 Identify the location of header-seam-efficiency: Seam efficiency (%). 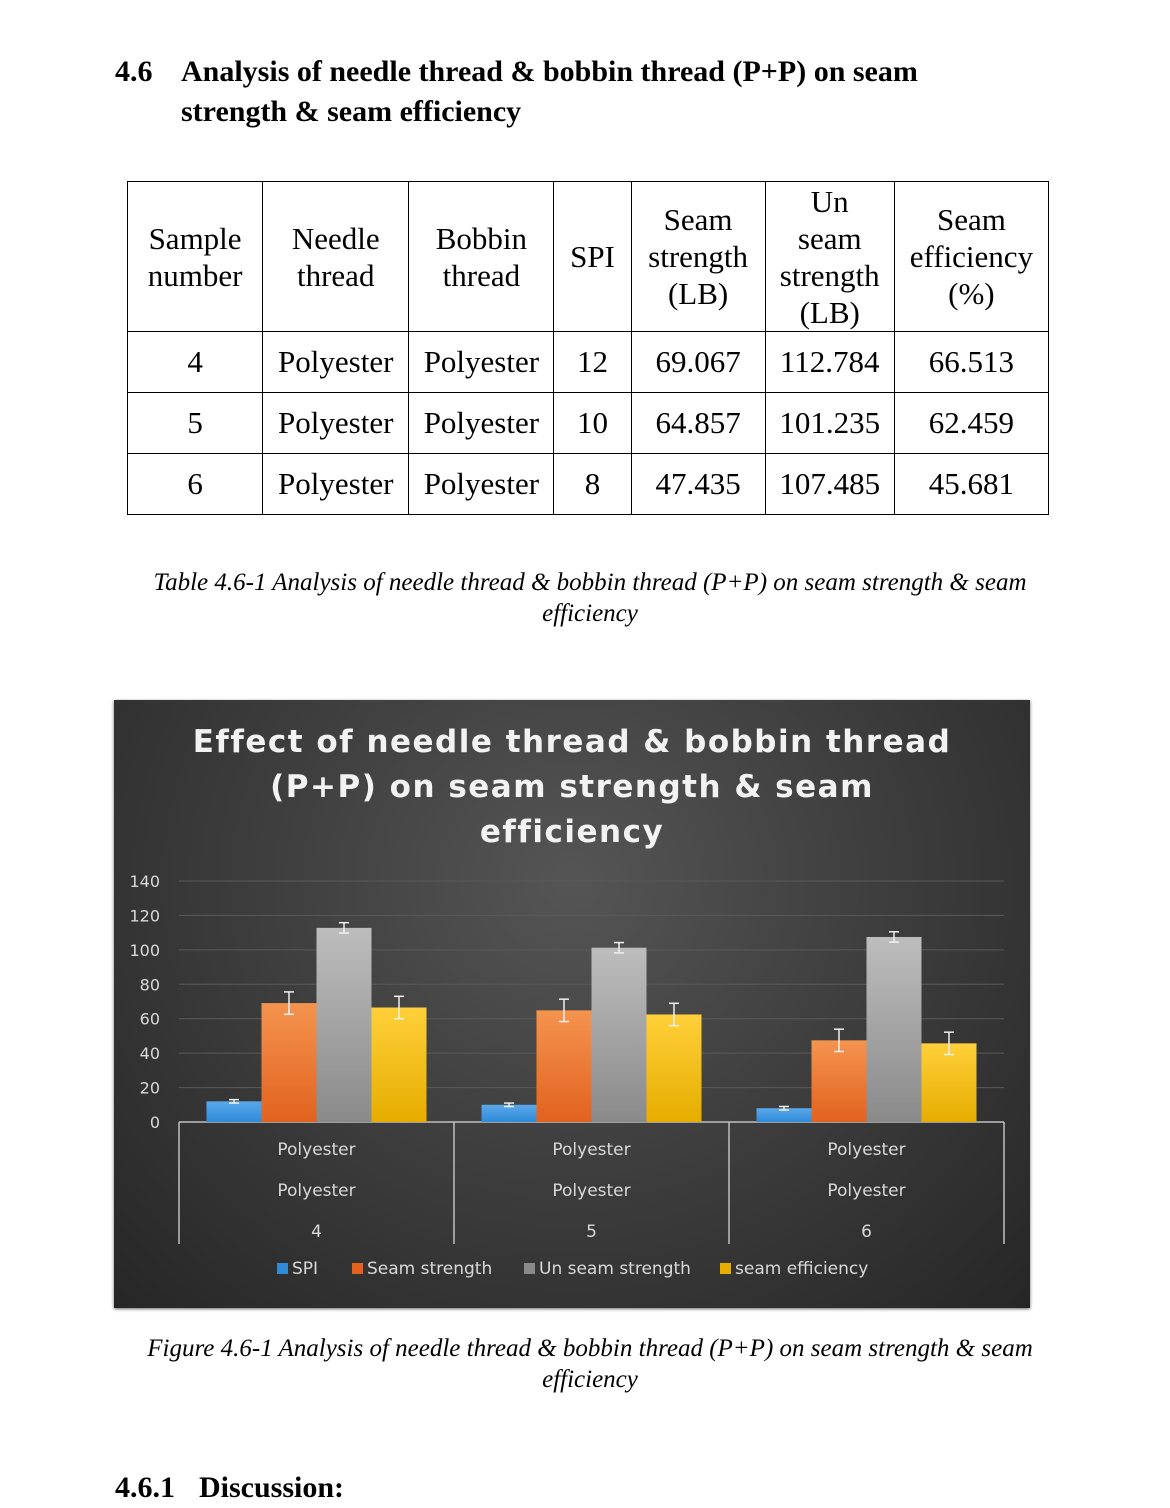
(971, 256).